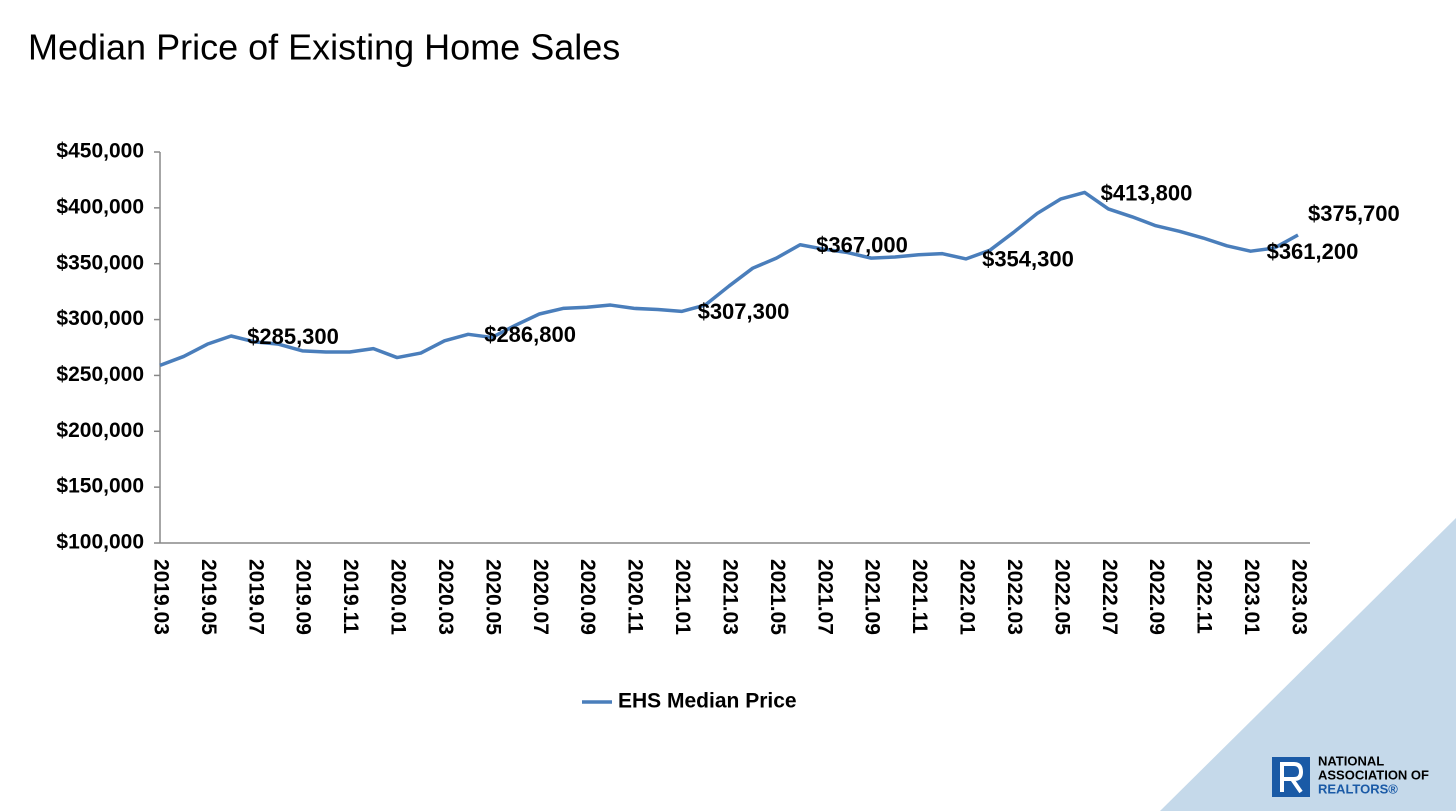 The image size is (1456, 811). I want to click on x-tick-label: 2022.07, so click(1109, 597).